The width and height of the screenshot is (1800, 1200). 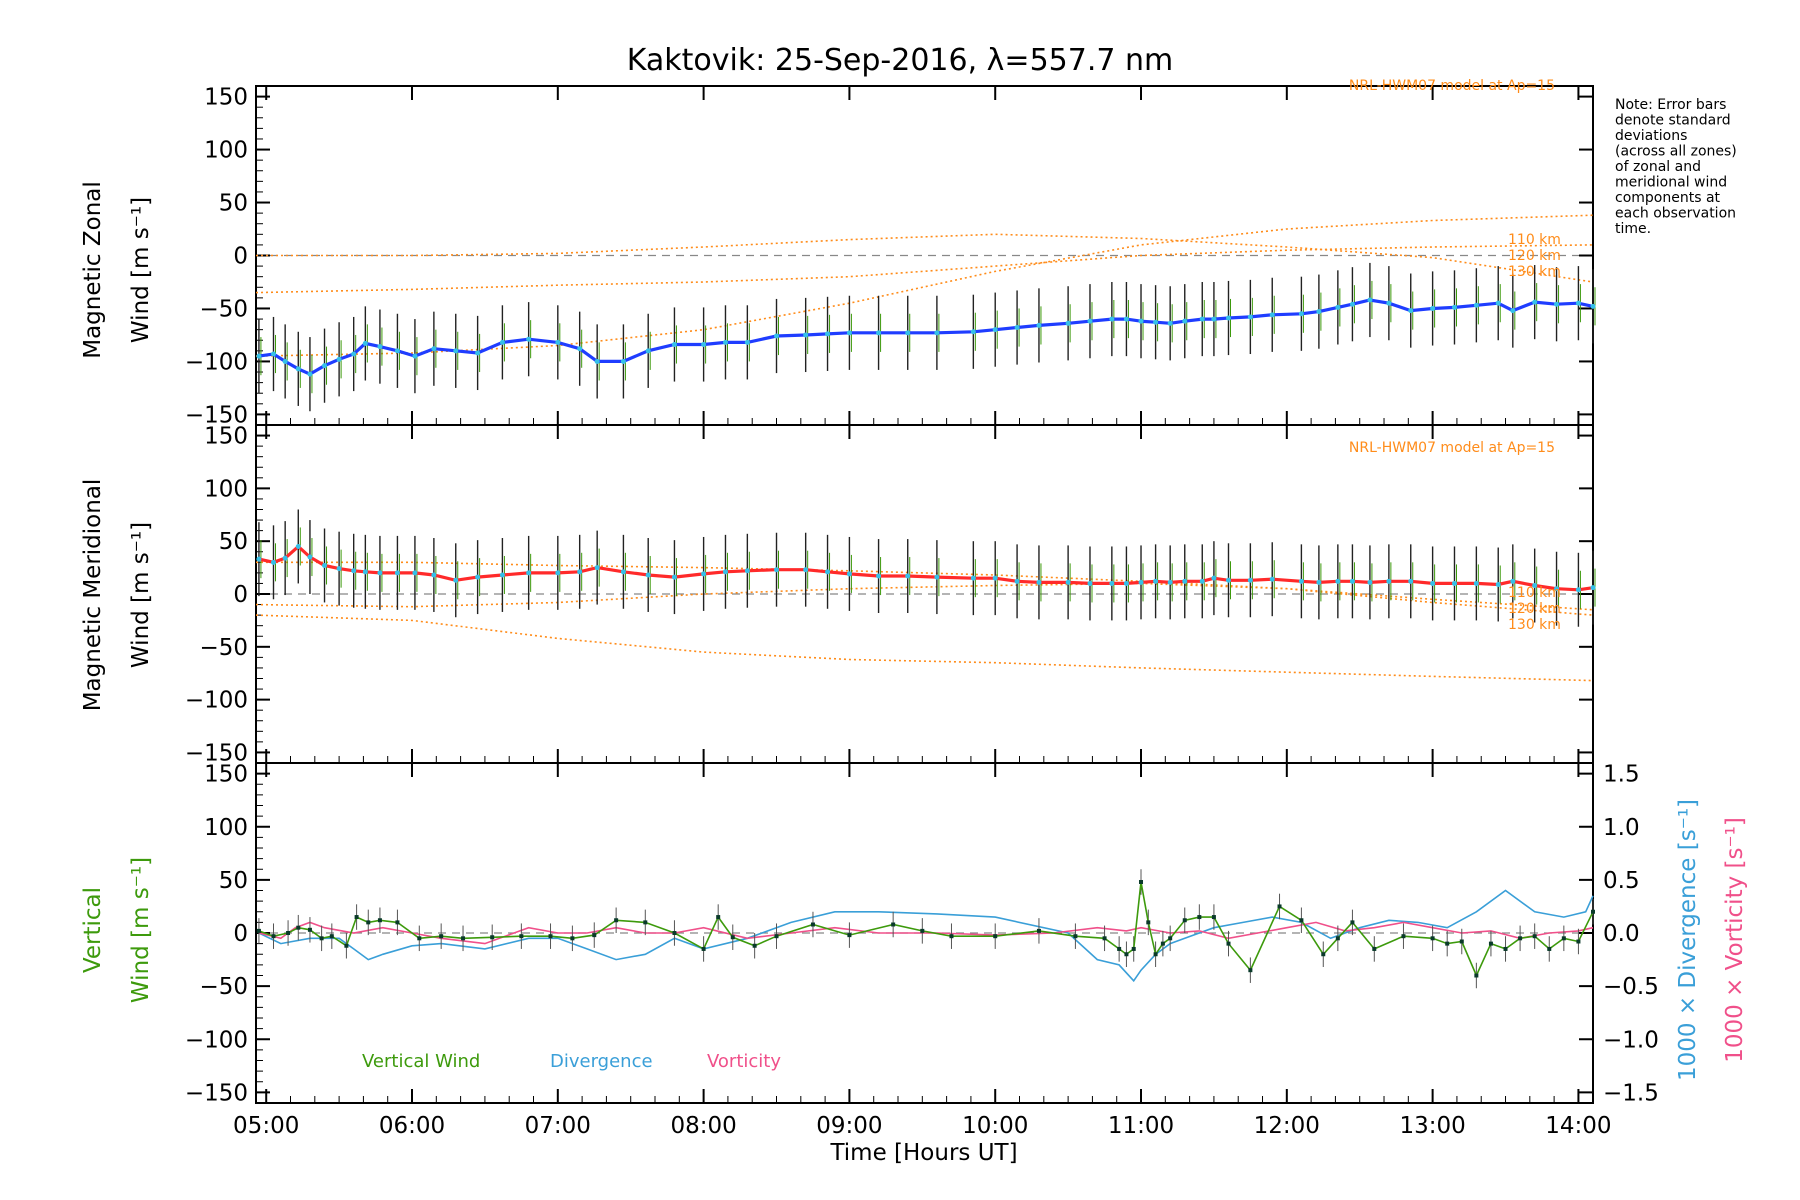 What do you see at coordinates (924, 648) in the screenshot?
I see `meridional-model-curve` at bounding box center [924, 648].